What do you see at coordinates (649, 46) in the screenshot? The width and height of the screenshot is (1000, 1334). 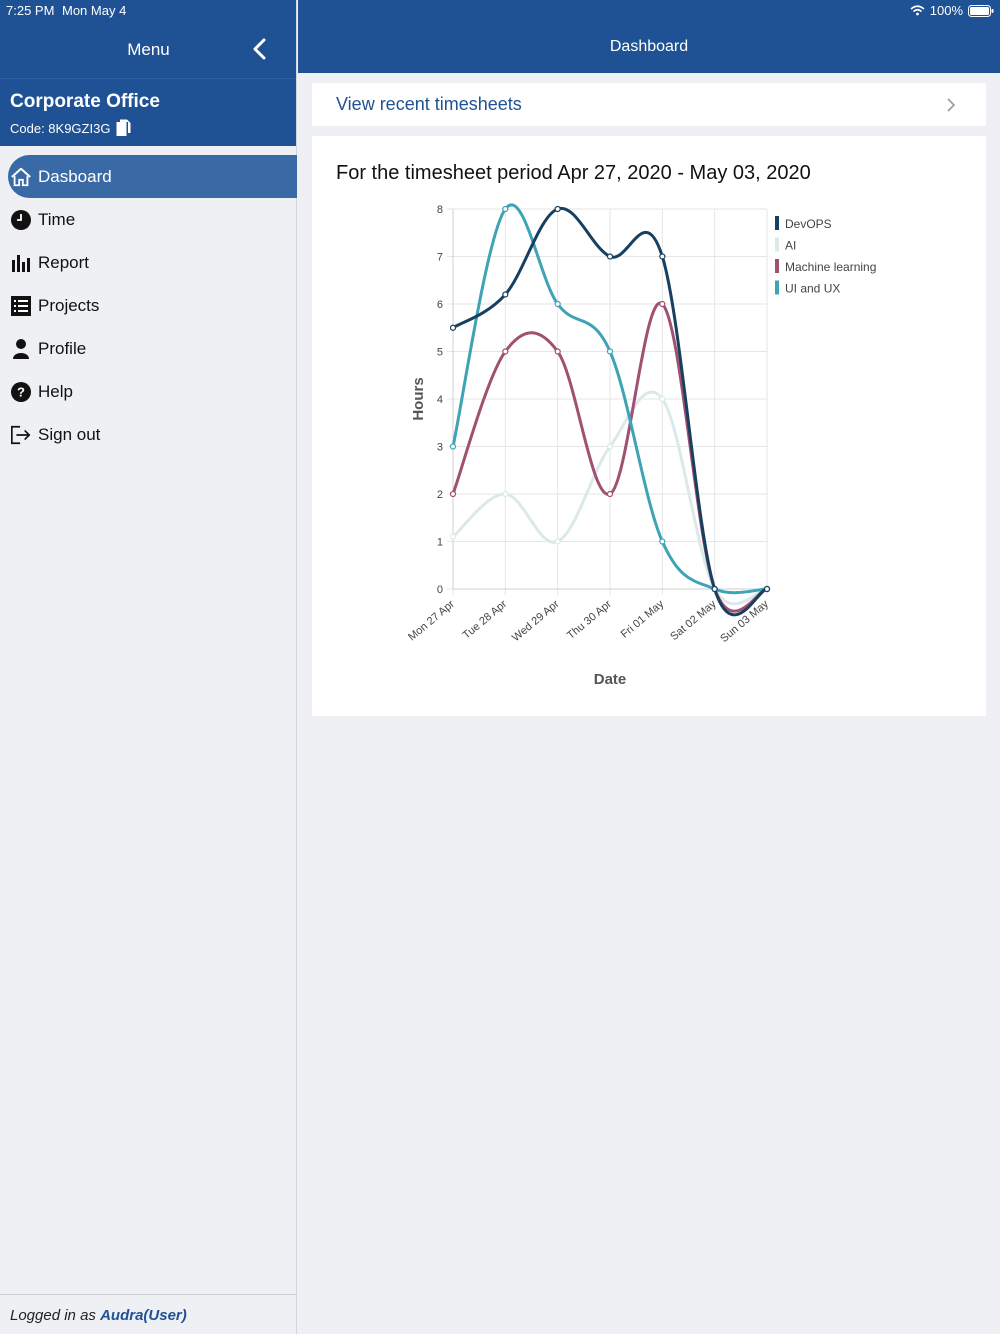 I see `page-title: Dashboard` at bounding box center [649, 46].